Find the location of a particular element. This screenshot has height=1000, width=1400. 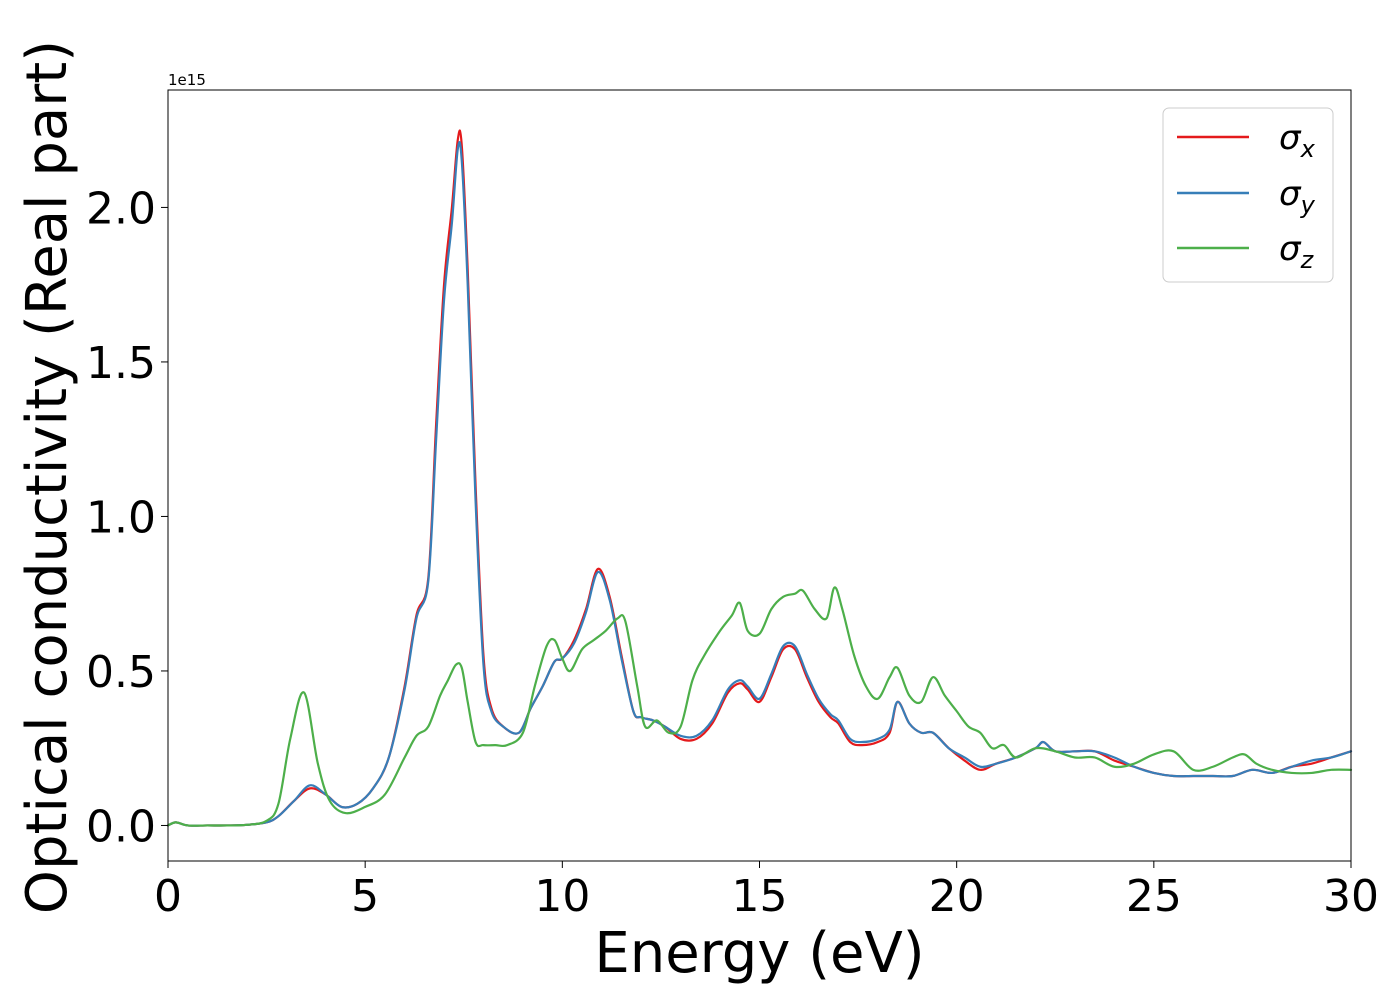

legend-label: σx is located at coordinates (1297, 140).